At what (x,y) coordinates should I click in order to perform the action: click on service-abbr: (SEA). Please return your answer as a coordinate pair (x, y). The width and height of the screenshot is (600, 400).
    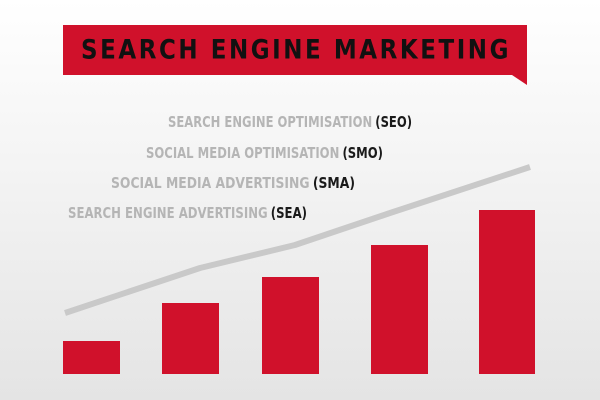
    Looking at the image, I should click on (289, 213).